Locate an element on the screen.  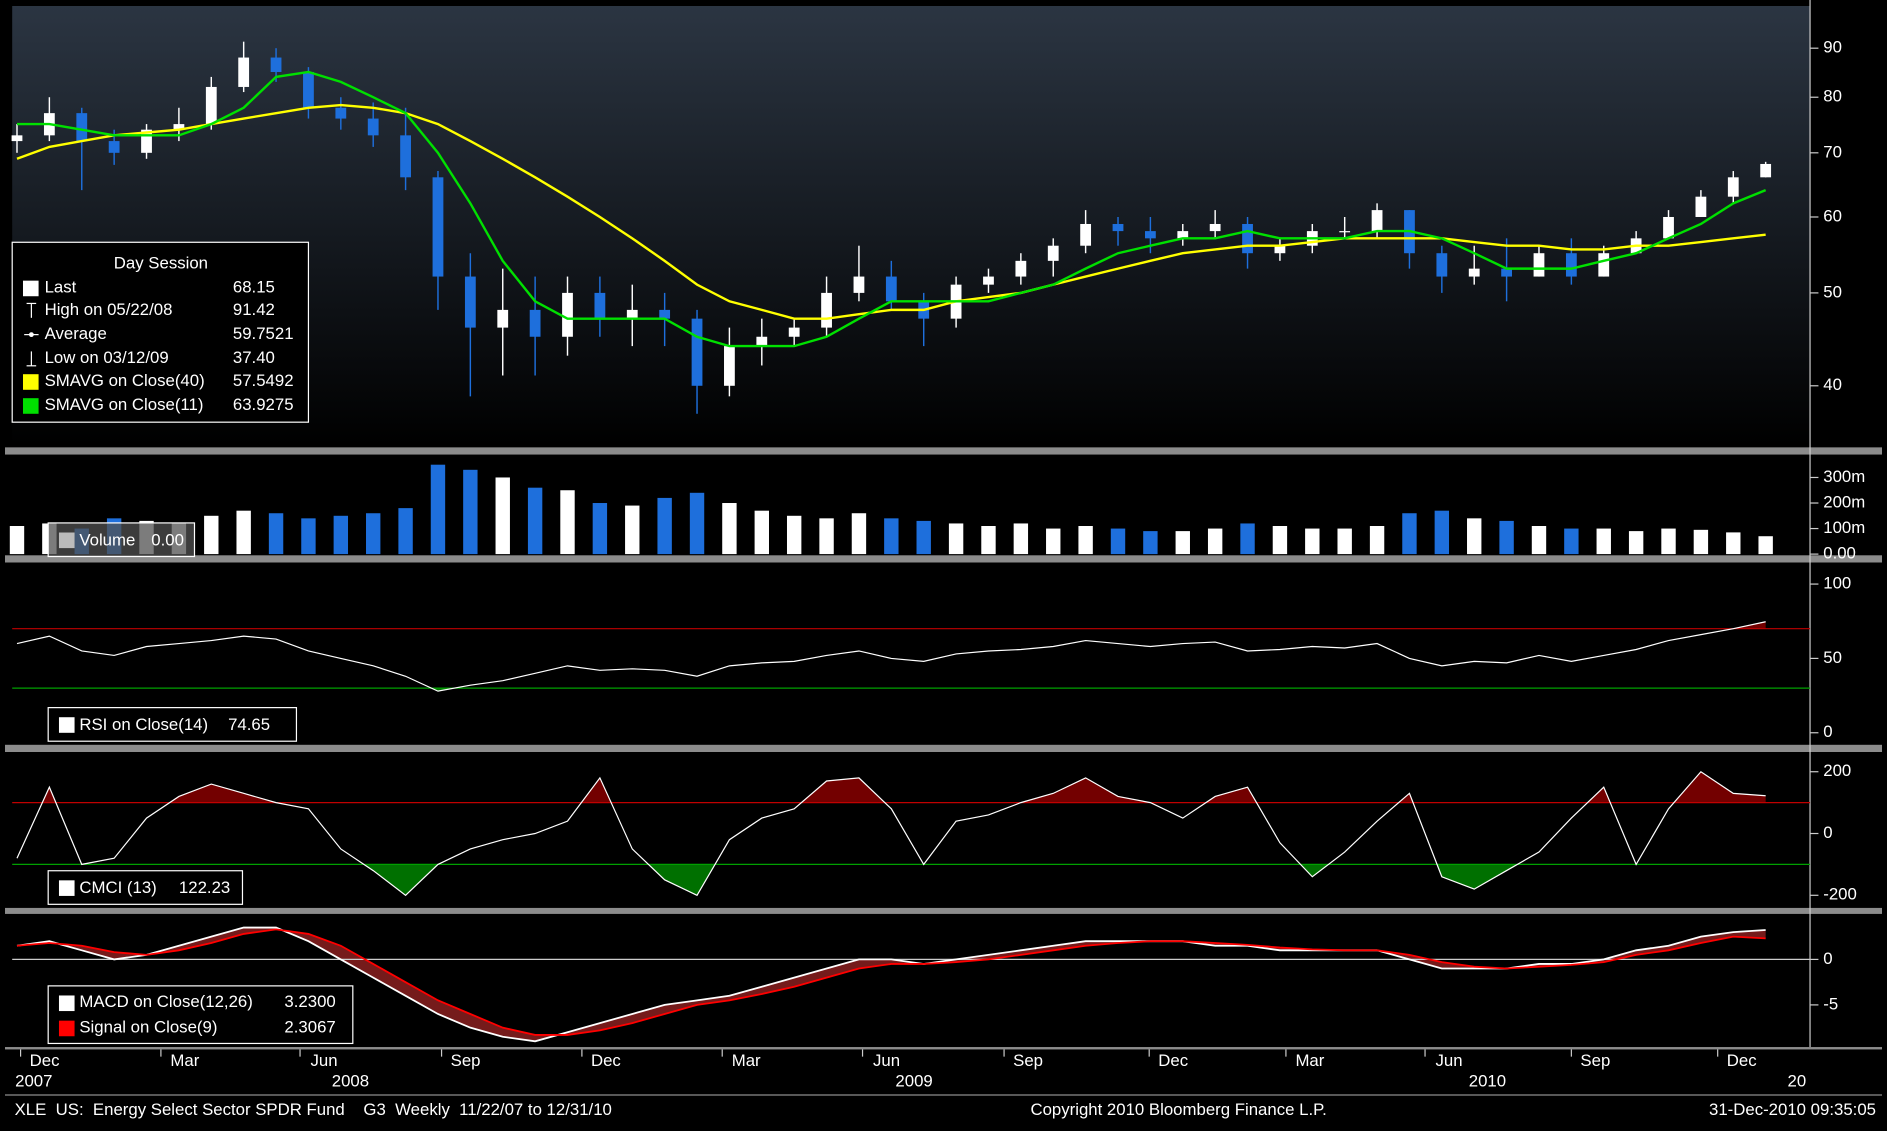
x-year-label: 2007 is located at coordinates (33, 1080).